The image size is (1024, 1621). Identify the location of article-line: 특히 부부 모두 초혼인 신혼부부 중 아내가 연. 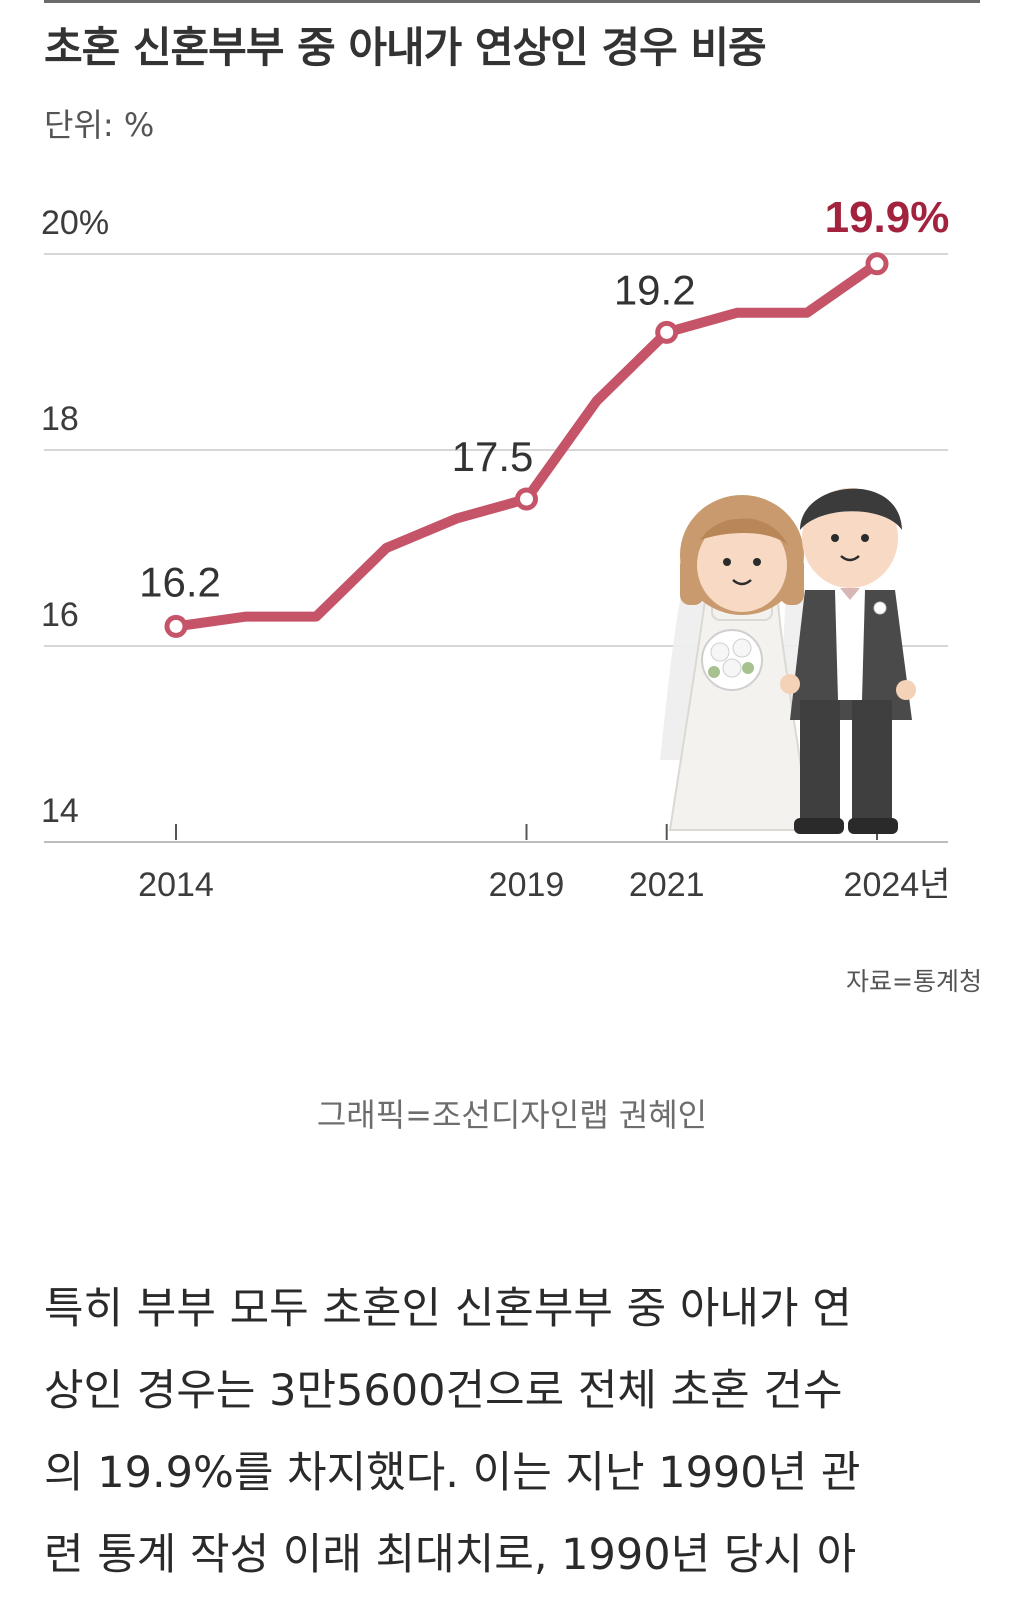
(448, 1309).